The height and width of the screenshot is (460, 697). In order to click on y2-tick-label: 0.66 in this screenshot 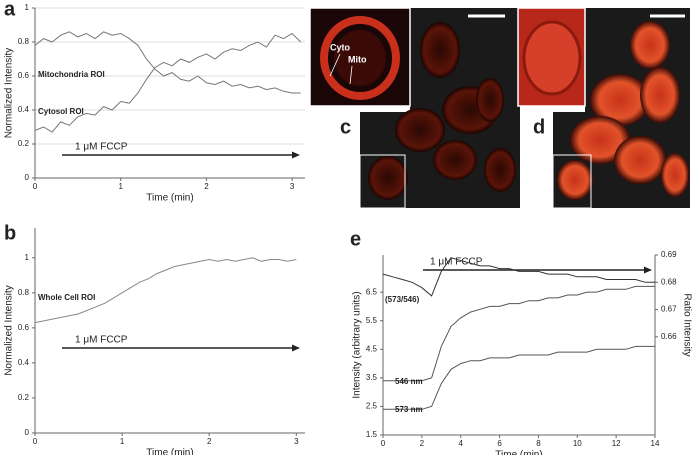, I will do `click(669, 336)`.